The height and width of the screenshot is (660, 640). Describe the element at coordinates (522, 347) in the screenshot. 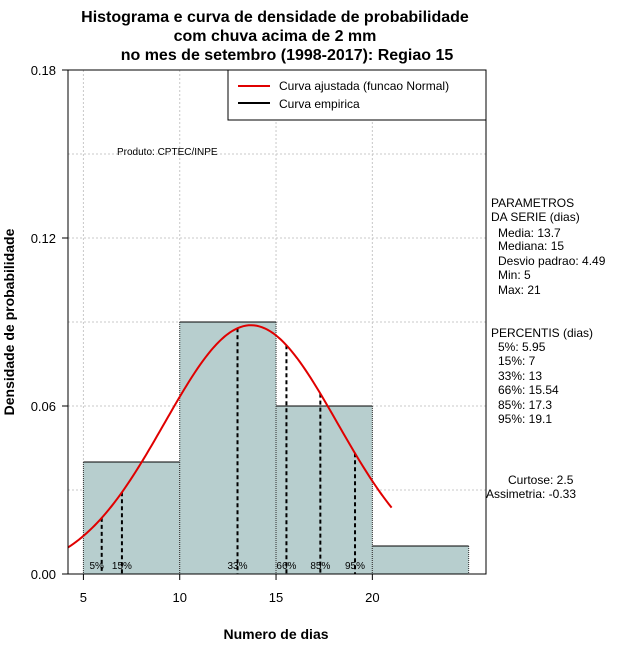

I see `percentile-text-5: 5%: 5.95` at that location.